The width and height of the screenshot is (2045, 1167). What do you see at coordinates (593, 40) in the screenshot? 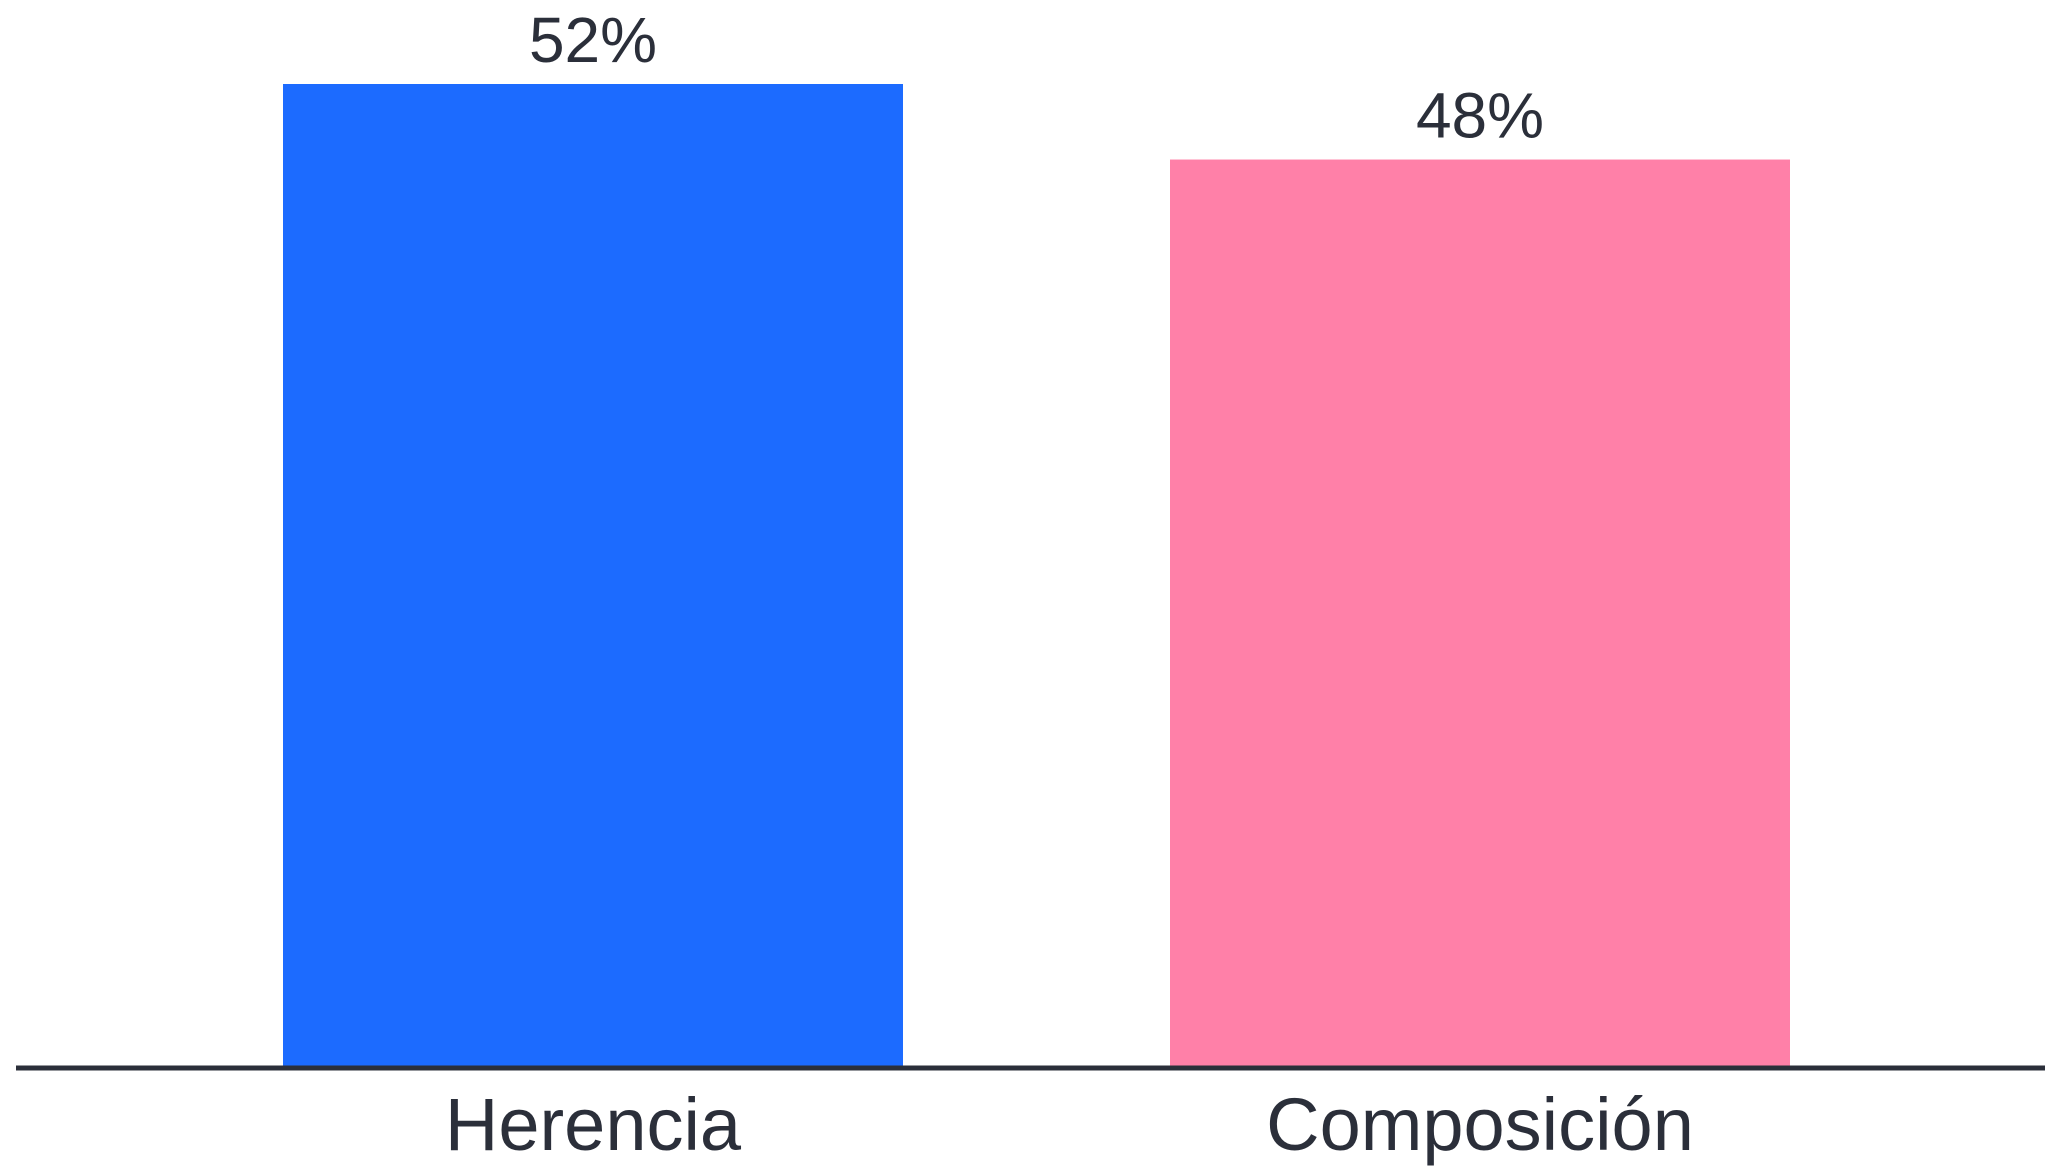
I see `value-label: 52%` at bounding box center [593, 40].